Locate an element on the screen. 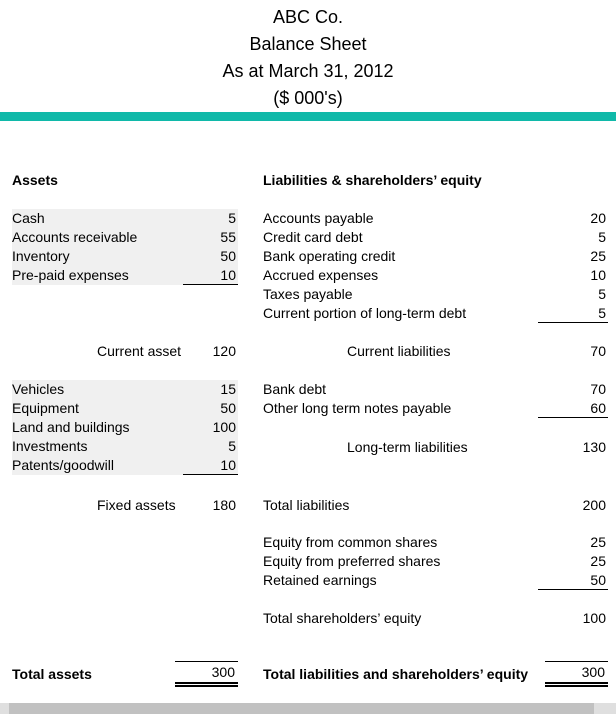  line-item-row: Bank operating credit 25 is located at coordinates (435, 256).